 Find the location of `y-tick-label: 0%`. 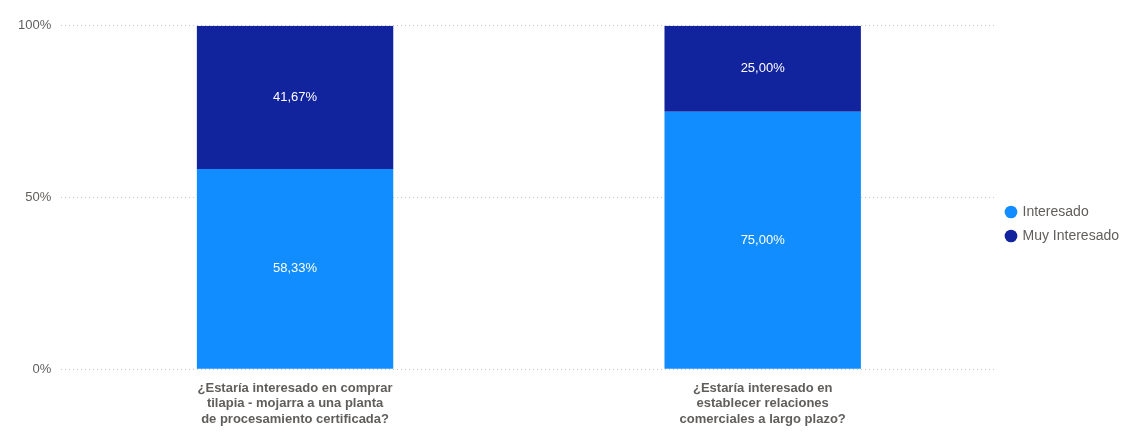

y-tick-label: 0% is located at coordinates (42, 368).